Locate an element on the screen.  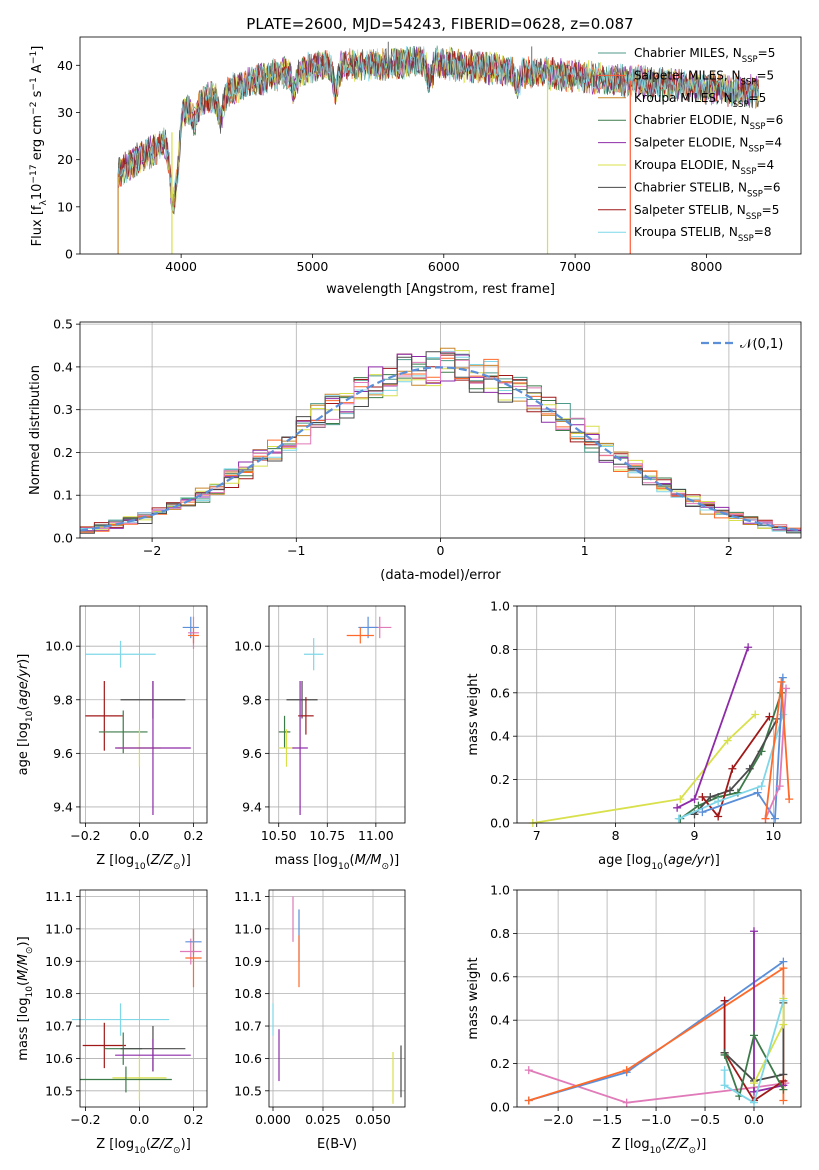
axes-frame-mass_vs_z is located at coordinates (143, 998).